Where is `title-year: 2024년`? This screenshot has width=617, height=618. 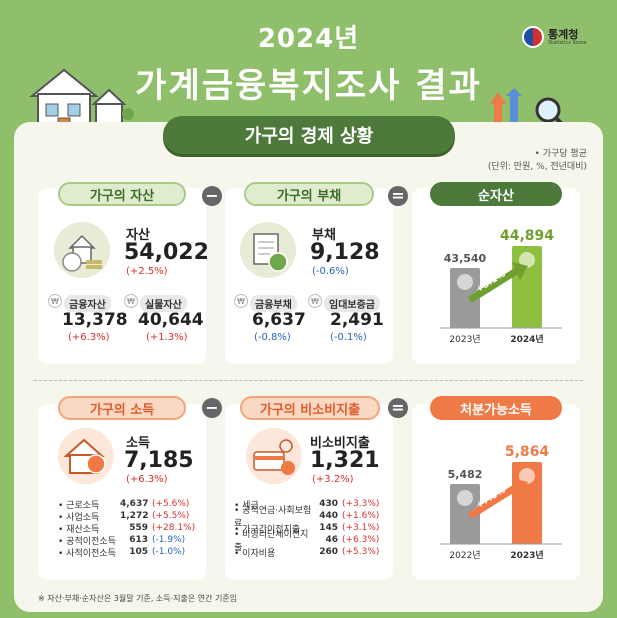
title-year: 2024년 is located at coordinates (308, 39).